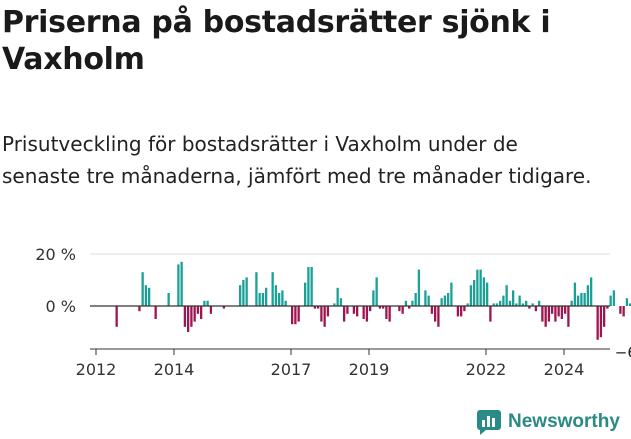 This screenshot has height=439, width=631. I want to click on newsworthy-logo-icon, so click(489, 422).